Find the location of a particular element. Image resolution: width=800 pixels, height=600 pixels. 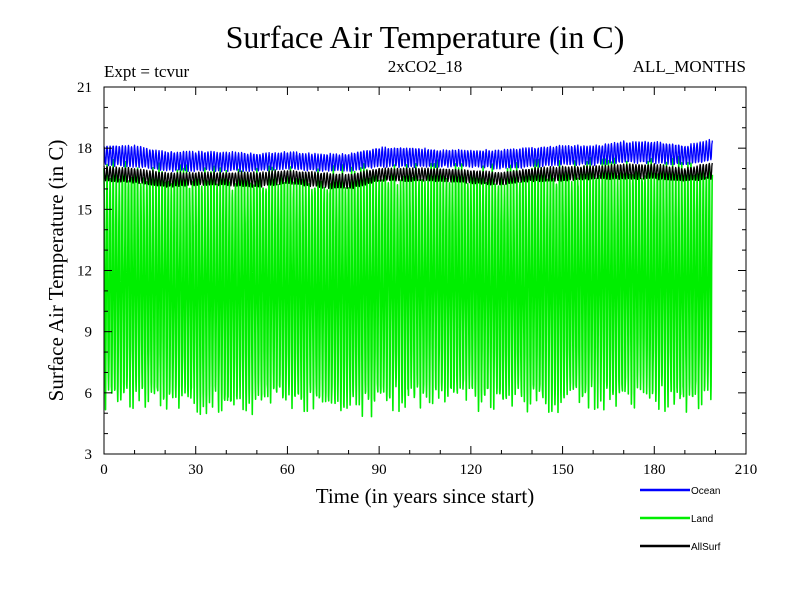

x-tick-label: 60 is located at coordinates (287, 470).